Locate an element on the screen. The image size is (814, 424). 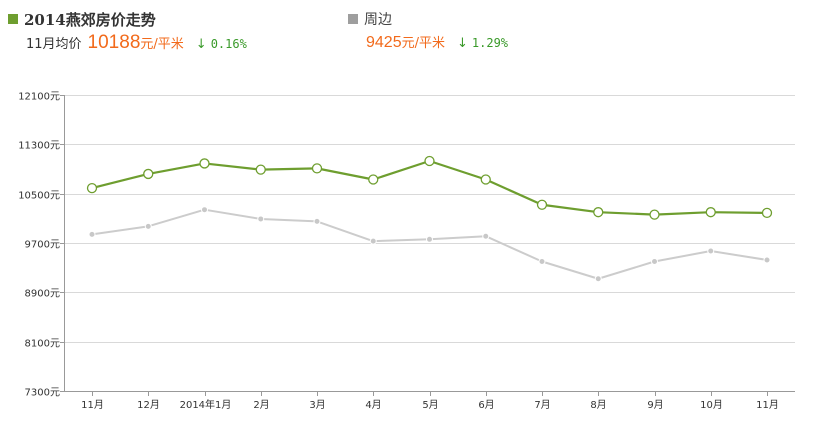
secondary-legend: 周边 9425 元/平米 ↓ 1.29% is located at coordinates (428, 33).